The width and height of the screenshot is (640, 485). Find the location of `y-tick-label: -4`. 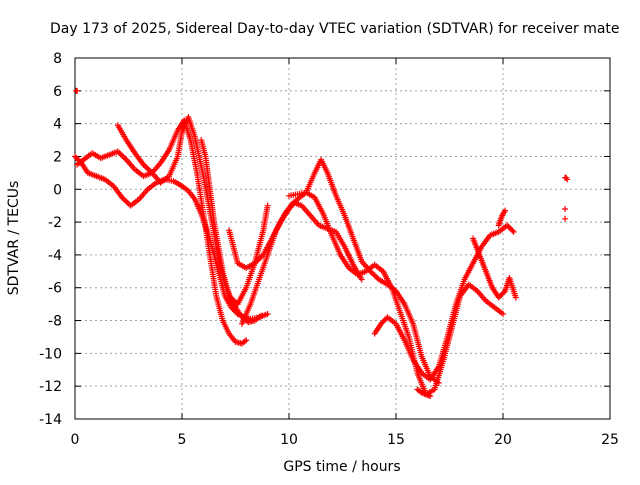

y-tick-label: -4 is located at coordinates (55, 256).